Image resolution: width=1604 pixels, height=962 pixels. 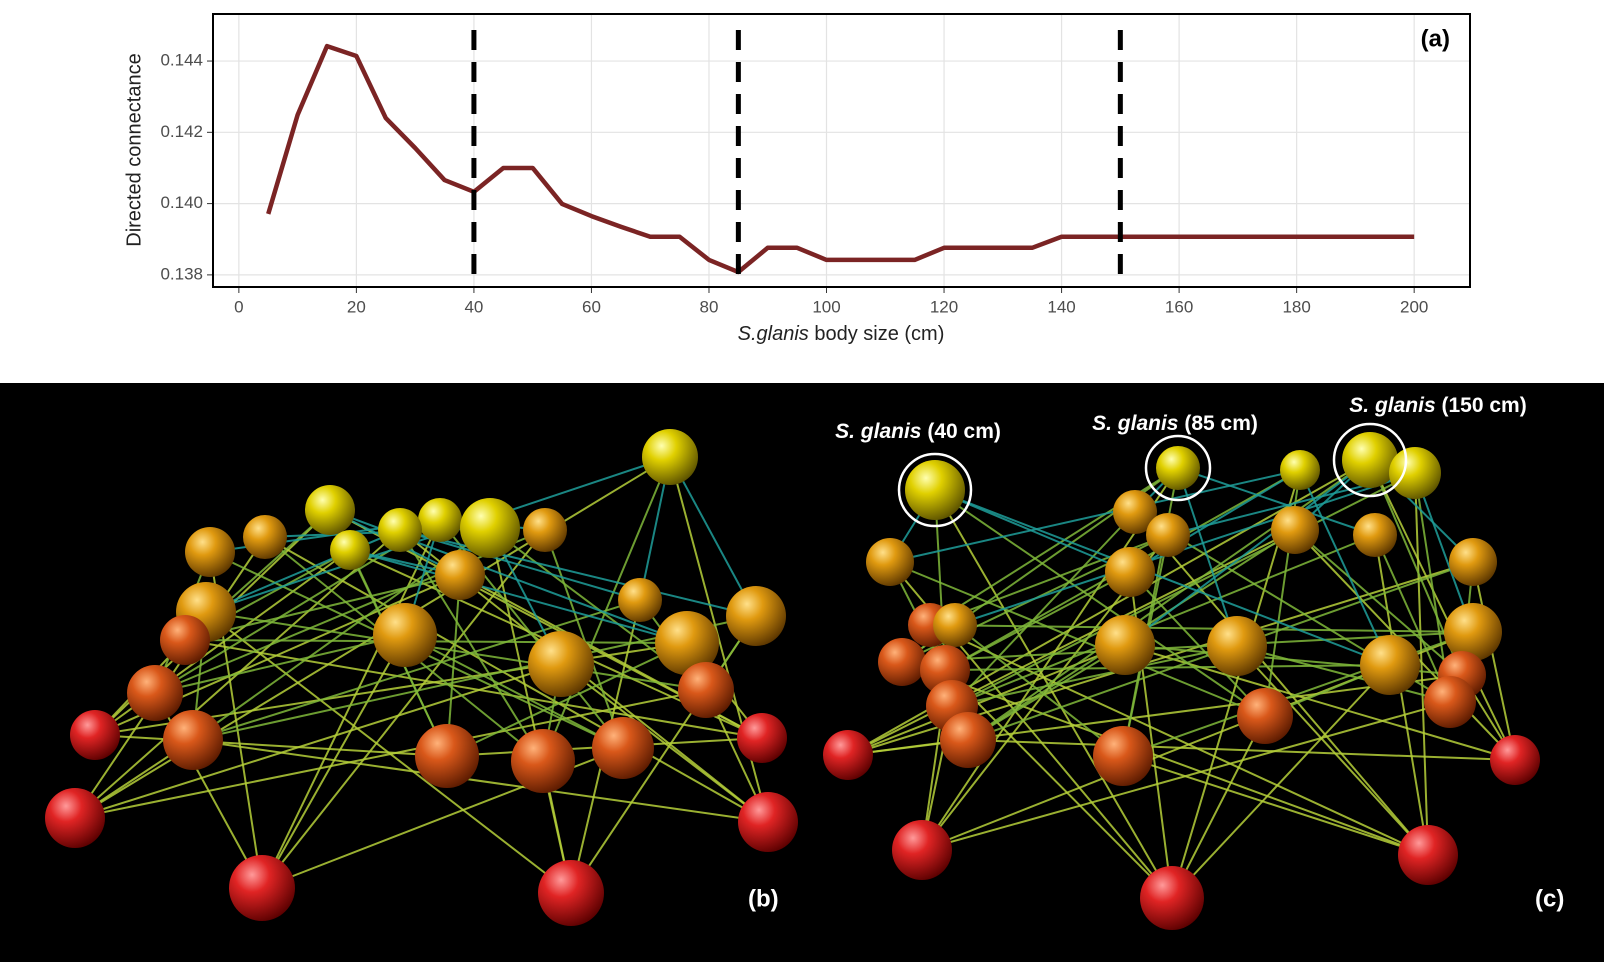 I want to click on species-annotation: S. glanis (40 cm), so click(x=918, y=431).